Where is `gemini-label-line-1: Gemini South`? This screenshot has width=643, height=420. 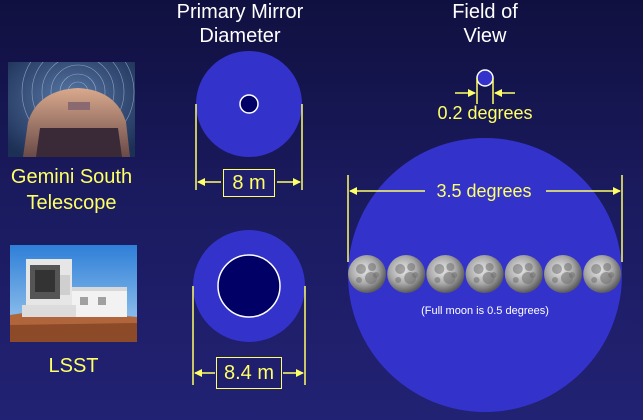
gemini-label-line-1: Gemini South is located at coordinates (71, 177).